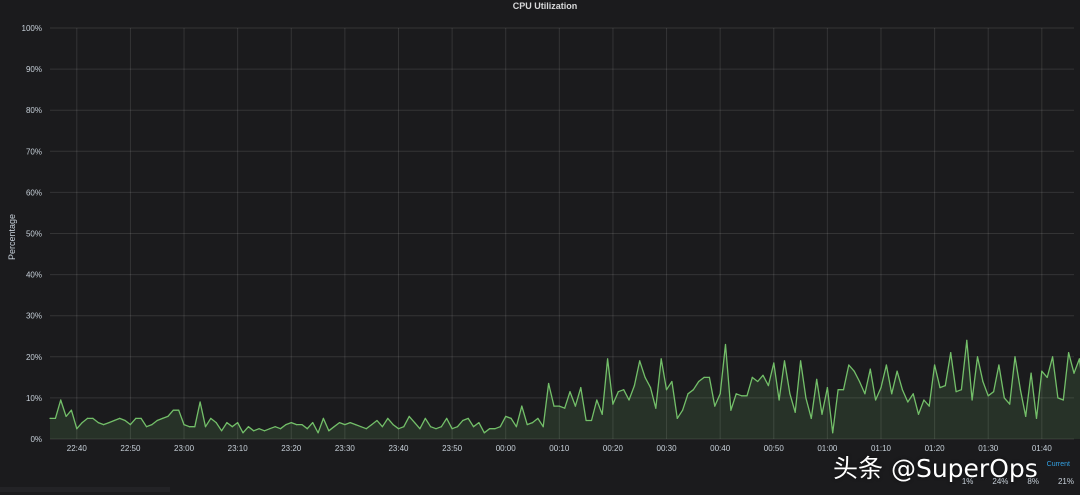  What do you see at coordinates (881, 448) in the screenshot?
I see `x-tick-label: 01:10` at bounding box center [881, 448].